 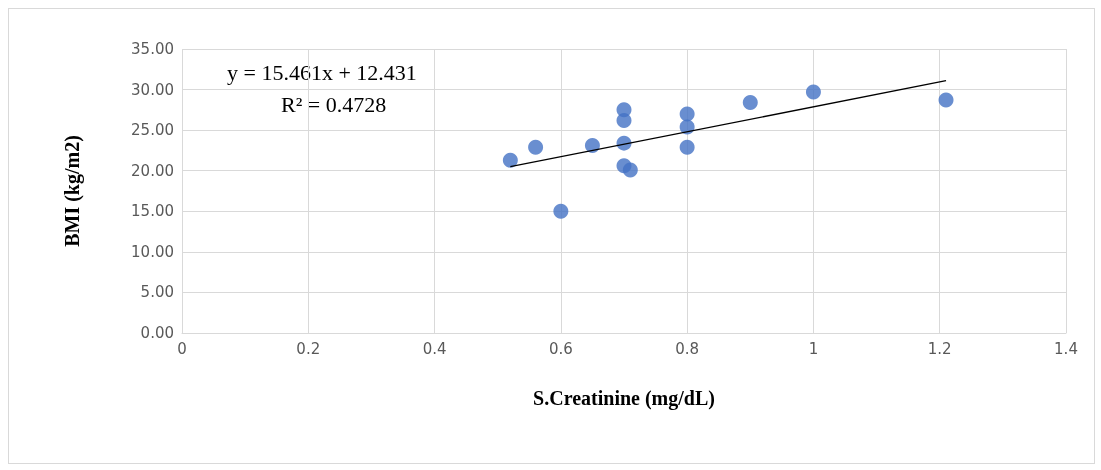 What do you see at coordinates (687, 348) in the screenshot?
I see `x-tick-label: 0.8` at bounding box center [687, 348].